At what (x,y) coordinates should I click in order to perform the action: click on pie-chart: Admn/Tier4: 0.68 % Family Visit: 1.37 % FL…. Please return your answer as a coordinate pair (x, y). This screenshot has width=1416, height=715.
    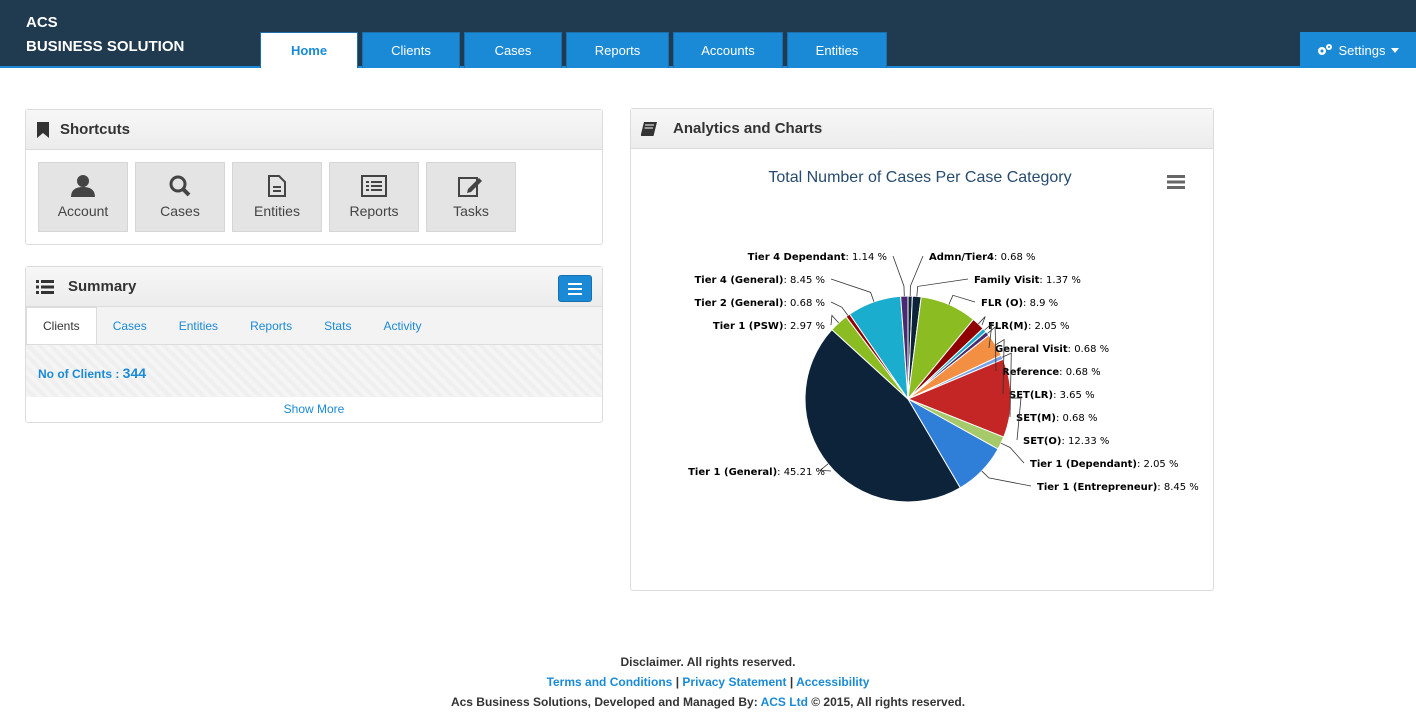
    Looking at the image, I should click on (943, 377).